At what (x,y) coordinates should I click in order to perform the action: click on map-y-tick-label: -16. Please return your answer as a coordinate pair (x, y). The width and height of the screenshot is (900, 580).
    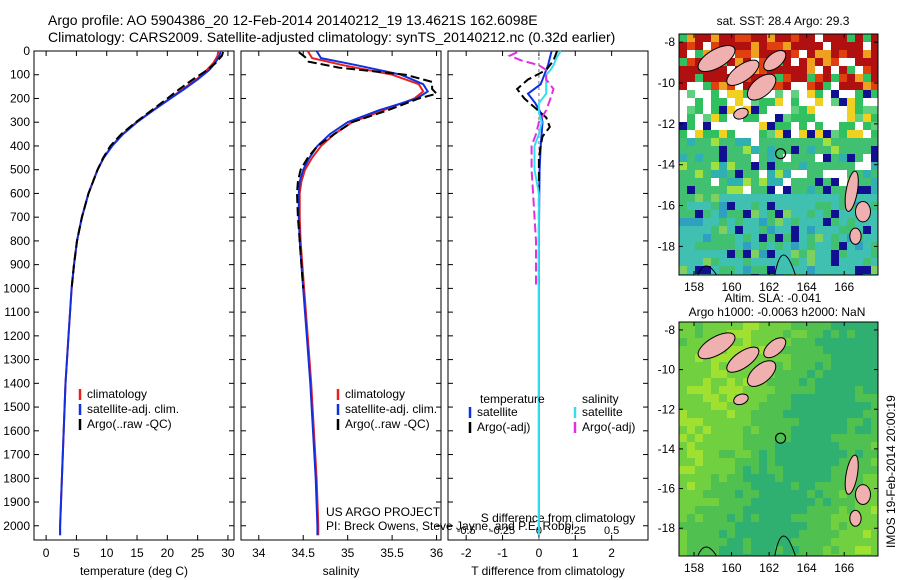
    Looking at the image, I should click on (667, 489).